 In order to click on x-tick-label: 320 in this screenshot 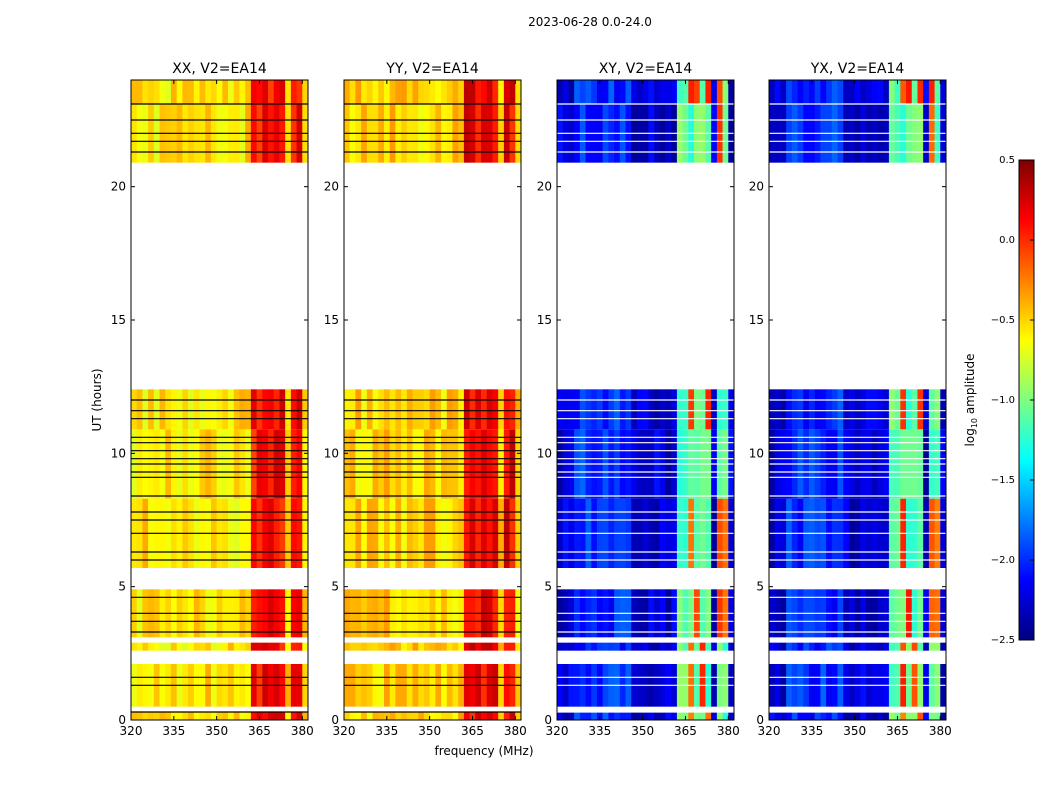, I will do `click(131, 731)`.